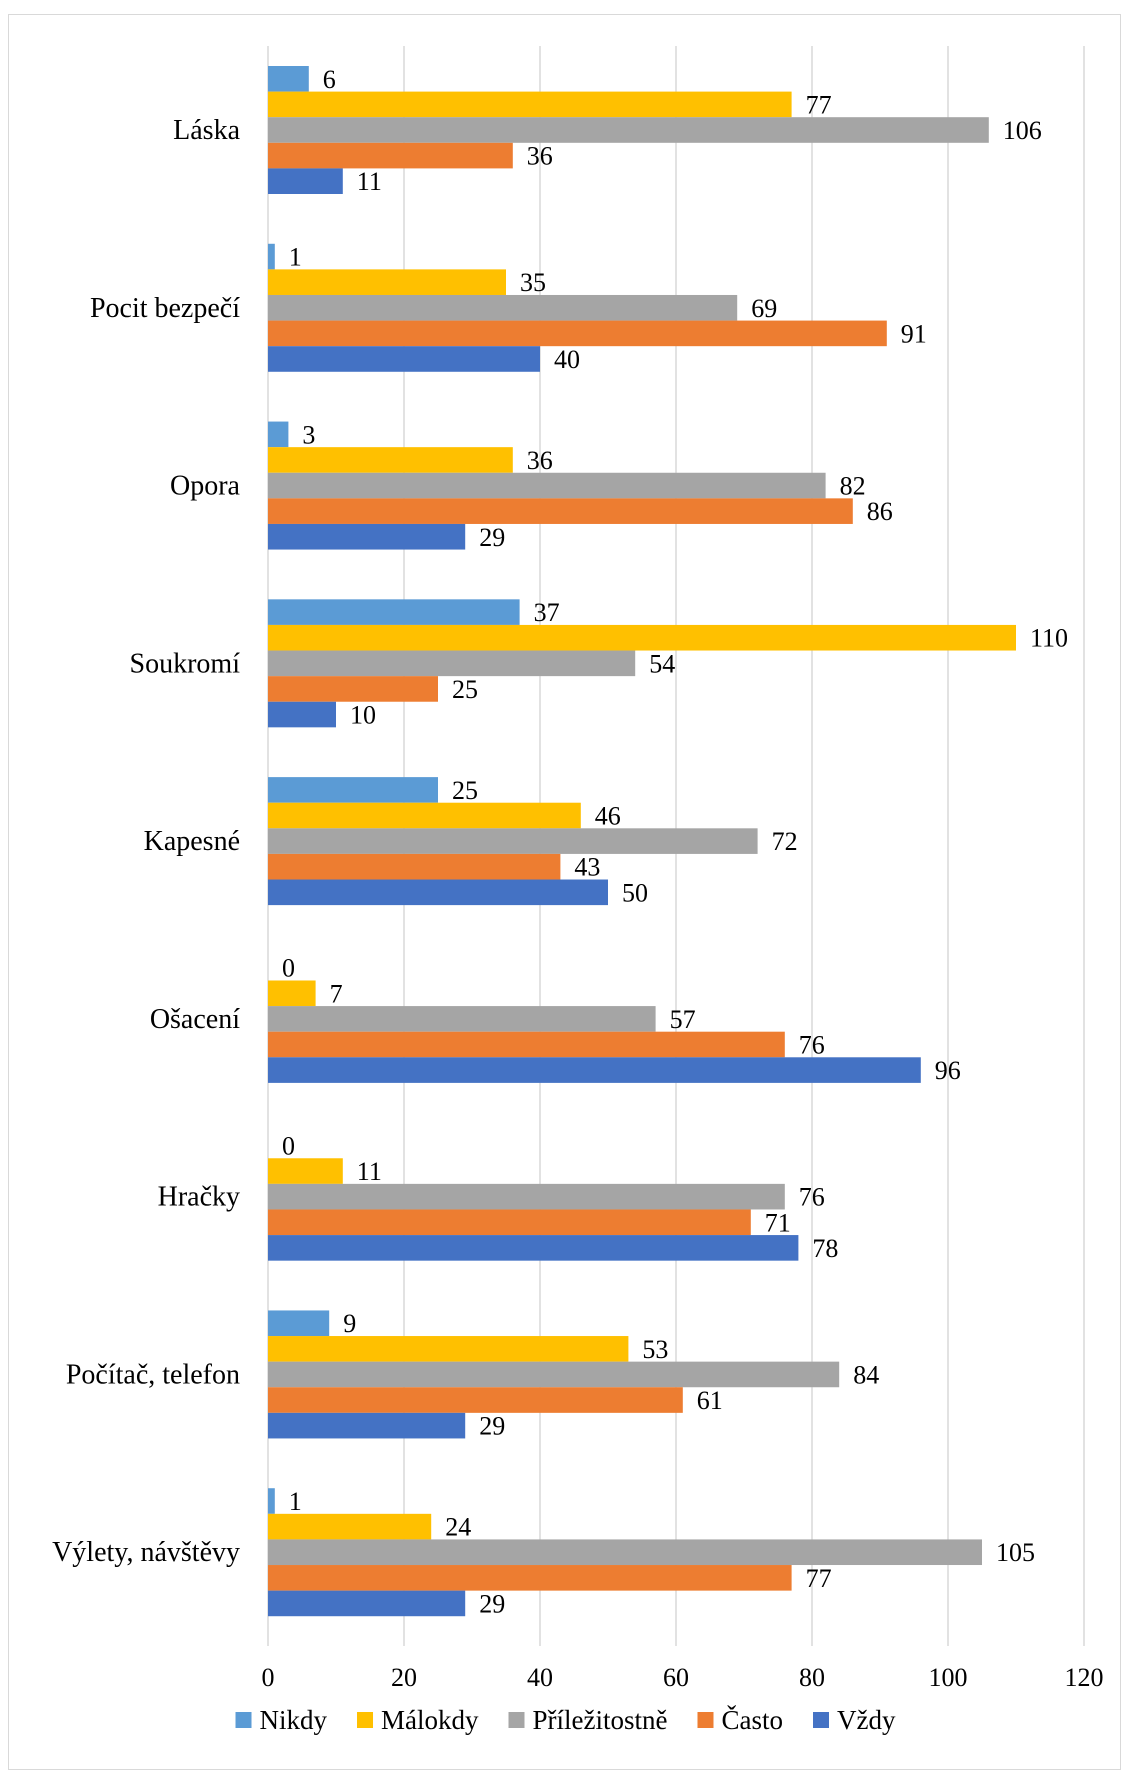 The width and height of the screenshot is (1131, 1780). I want to click on value-label-kapesne-casto: 43, so click(587, 867).